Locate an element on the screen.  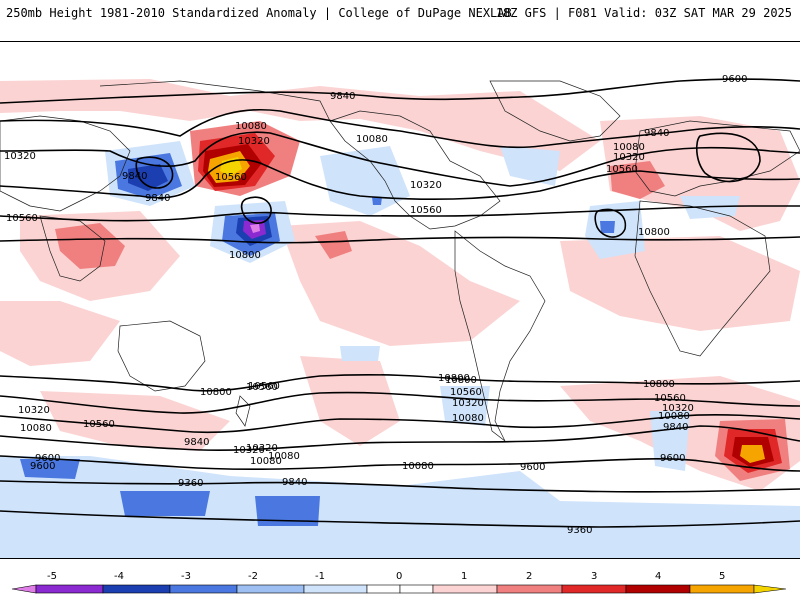
colorbar-tick-label: 5 is located at coordinates (722, 576).